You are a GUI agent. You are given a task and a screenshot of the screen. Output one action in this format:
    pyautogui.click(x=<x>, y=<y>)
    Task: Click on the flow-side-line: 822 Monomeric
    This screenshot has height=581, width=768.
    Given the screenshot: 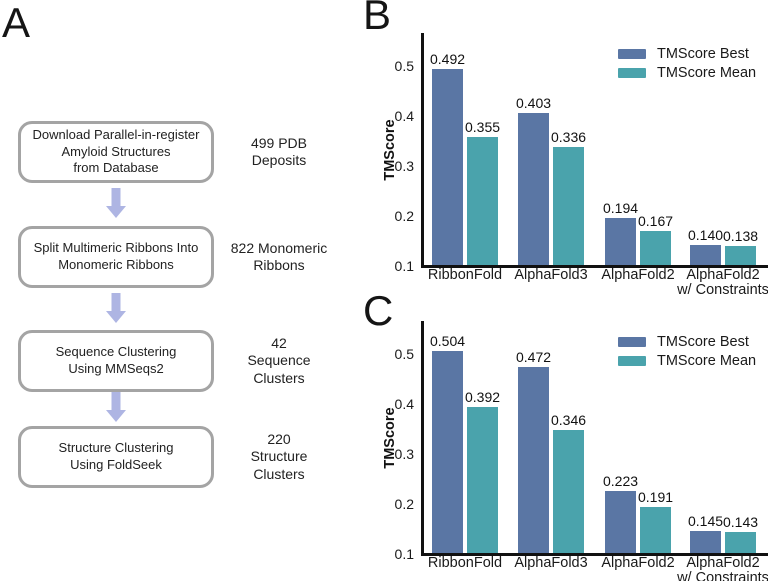 What is the action you would take?
    pyautogui.click(x=279, y=247)
    